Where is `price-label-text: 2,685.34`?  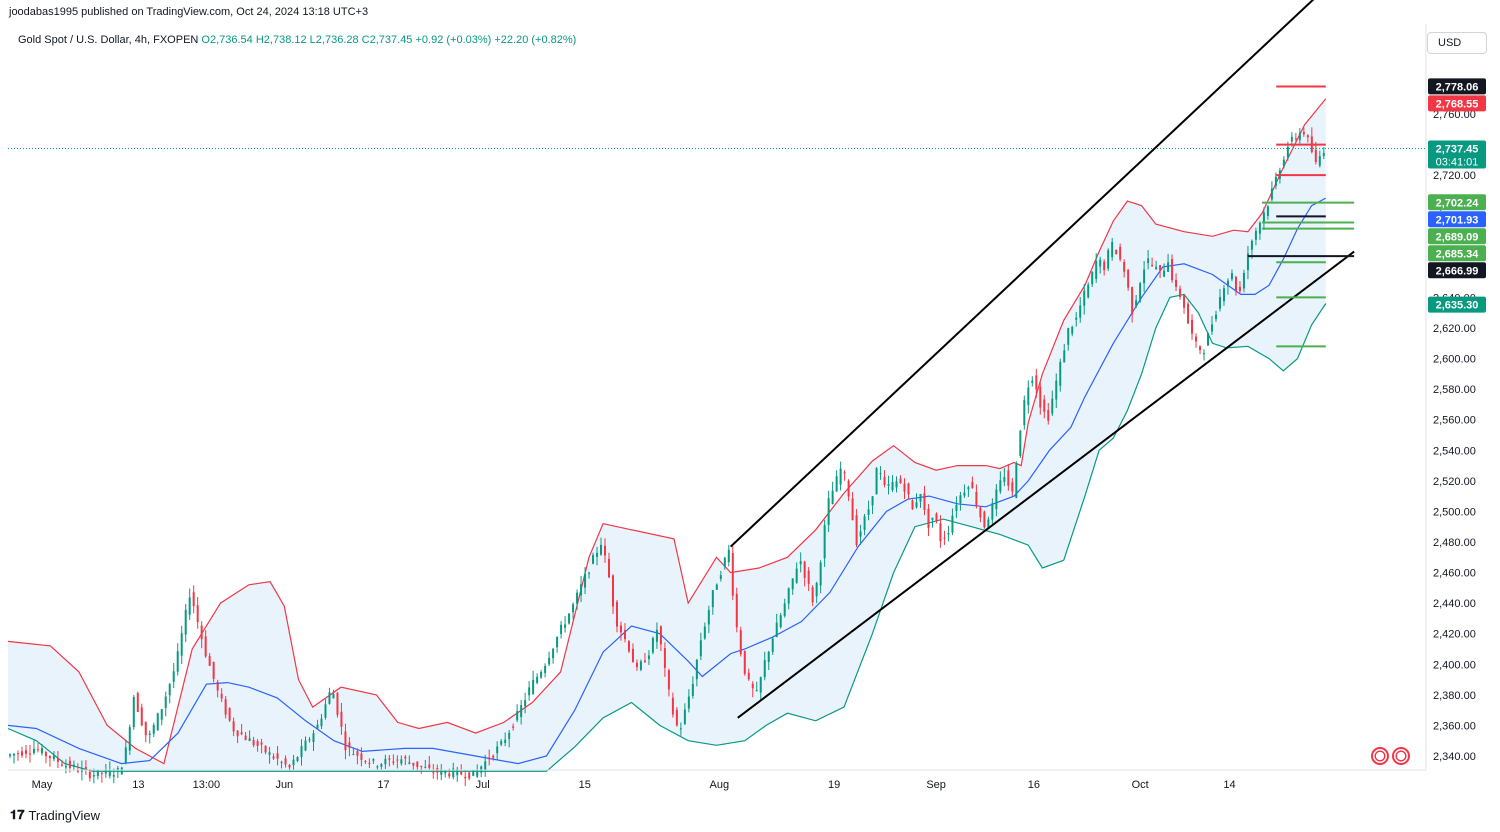
price-label-text: 2,685.34 is located at coordinates (1458, 254).